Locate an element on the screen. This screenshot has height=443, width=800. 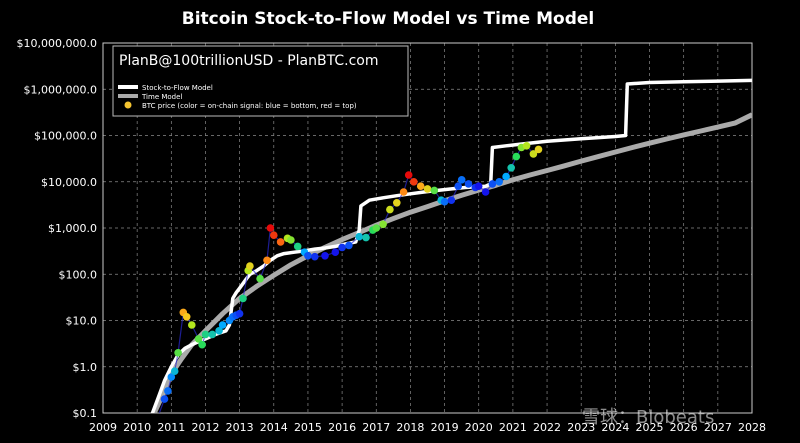
x-tick-label: 2027 is located at coordinates (718, 427).